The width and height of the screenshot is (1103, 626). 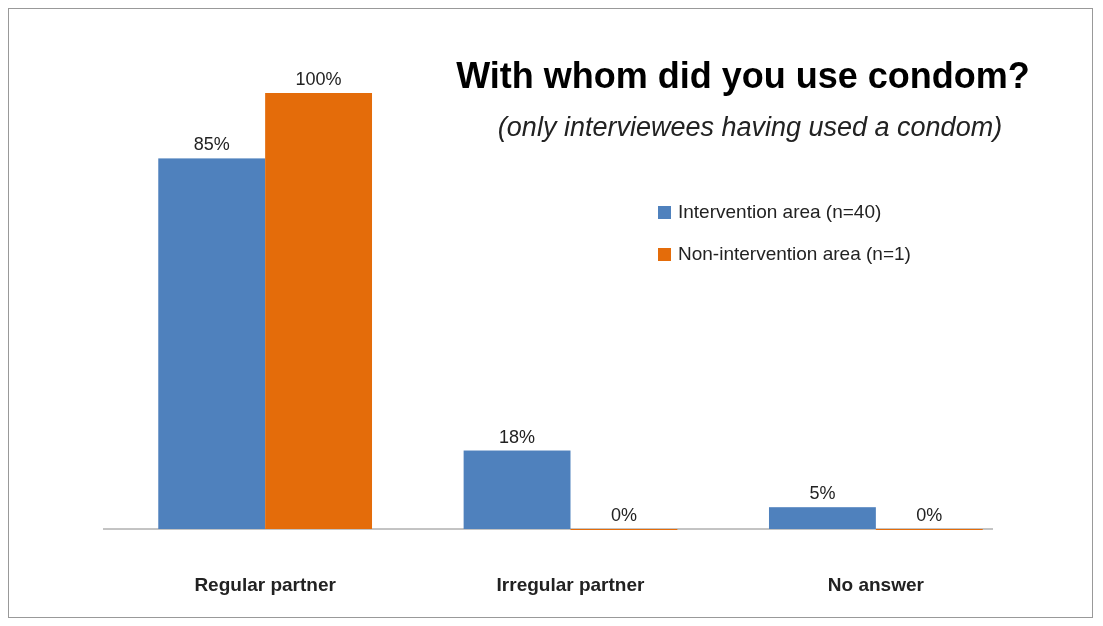 What do you see at coordinates (265, 584) in the screenshot?
I see `x-tick-label: Regular partner` at bounding box center [265, 584].